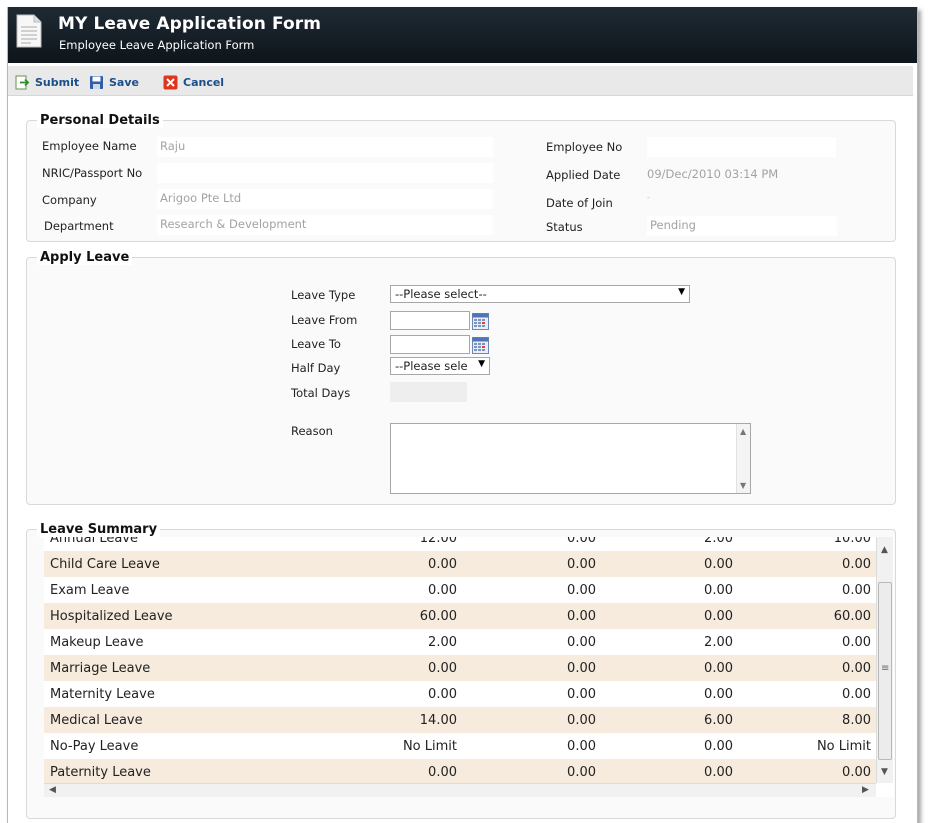 Image resolution: width=931 pixels, height=823 pixels. What do you see at coordinates (852, 541) in the screenshot?
I see `leave-value-cell: 10.00` at bounding box center [852, 541].